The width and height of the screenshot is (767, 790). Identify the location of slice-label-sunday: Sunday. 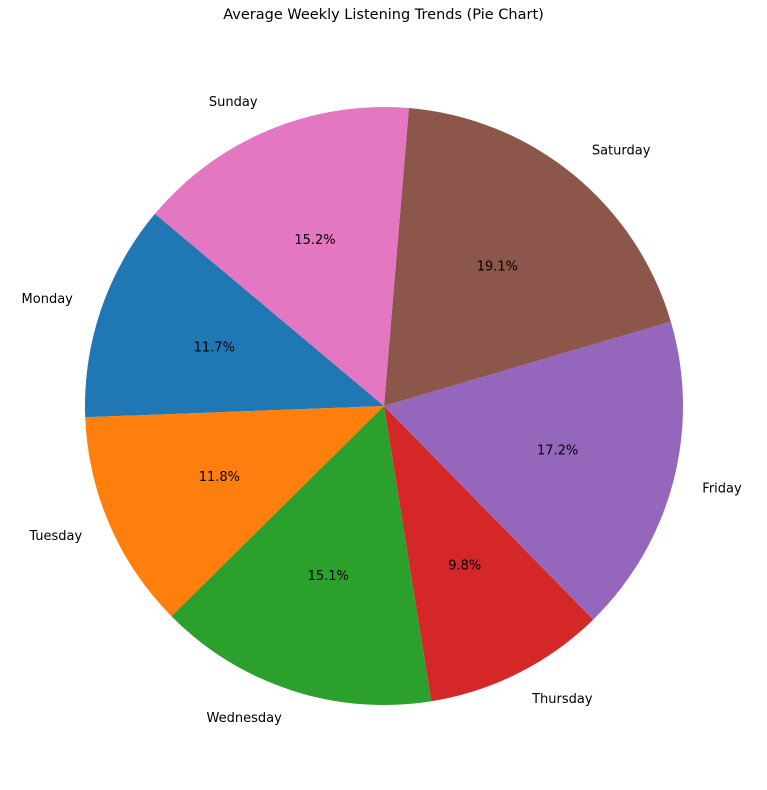
(233, 102).